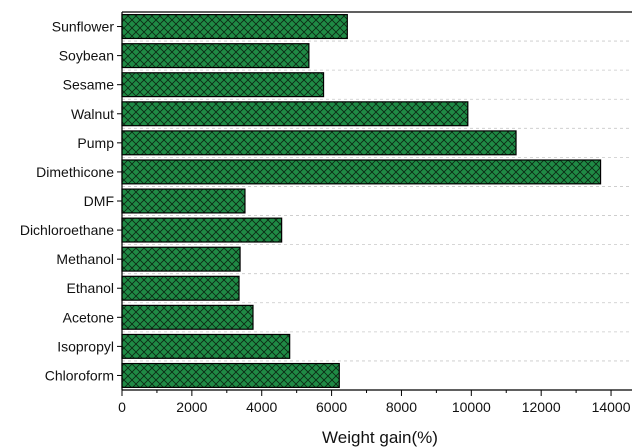 This screenshot has width=632, height=448. What do you see at coordinates (215, 56) in the screenshot?
I see `bar-soybean` at bounding box center [215, 56].